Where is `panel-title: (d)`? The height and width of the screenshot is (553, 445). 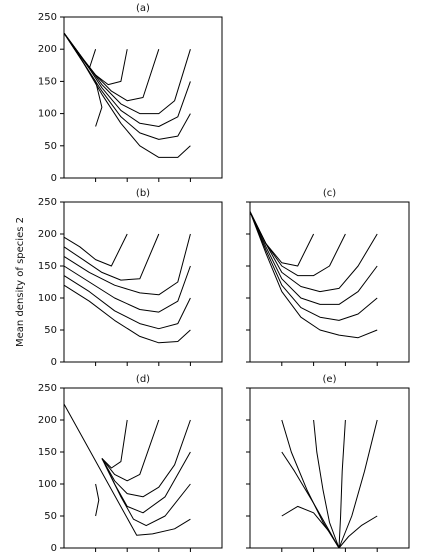
panel-title: (d) is located at coordinates (143, 379).